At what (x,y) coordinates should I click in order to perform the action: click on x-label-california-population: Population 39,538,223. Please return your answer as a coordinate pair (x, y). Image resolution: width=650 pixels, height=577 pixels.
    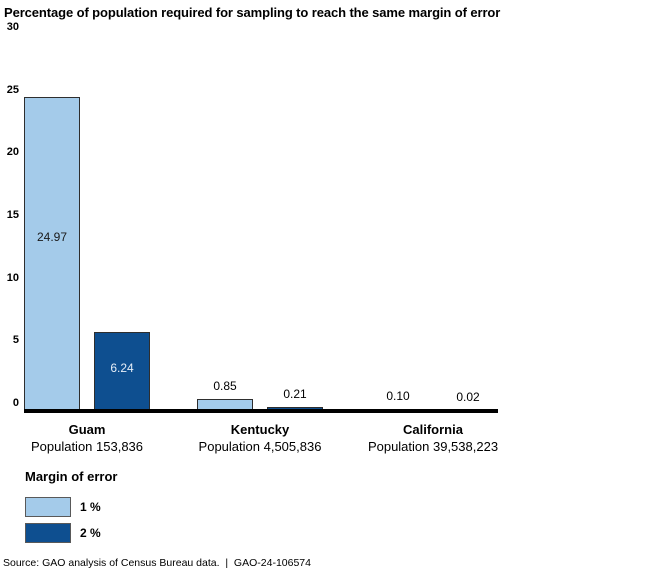
    Looking at the image, I should click on (433, 446).